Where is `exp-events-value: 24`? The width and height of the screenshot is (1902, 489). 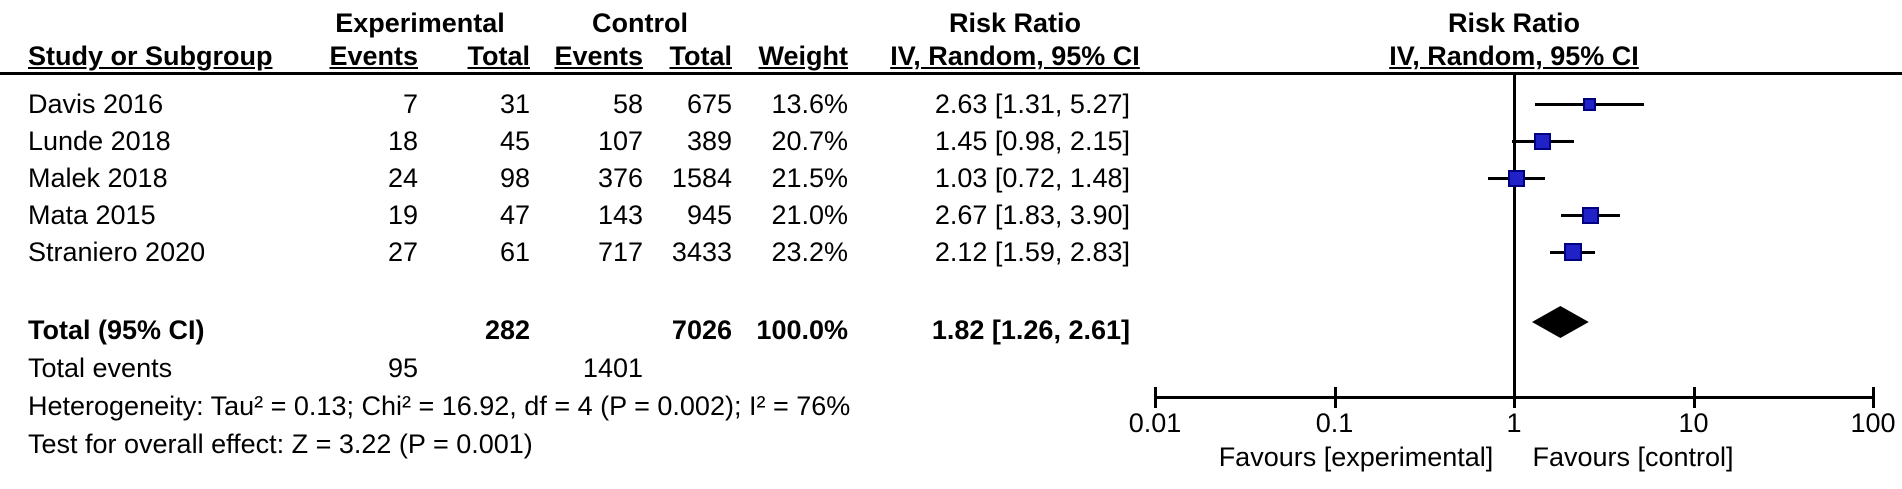
exp-events-value: 24 is located at coordinates (402, 178).